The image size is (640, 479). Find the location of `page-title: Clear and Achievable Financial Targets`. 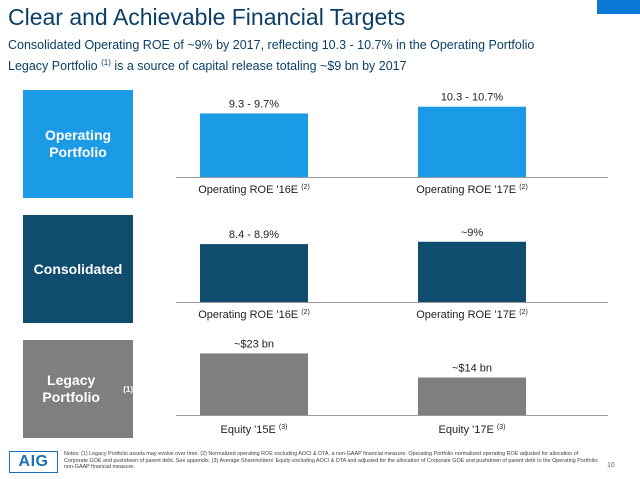

page-title: Clear and Achievable Financial Targets is located at coordinates (207, 17).